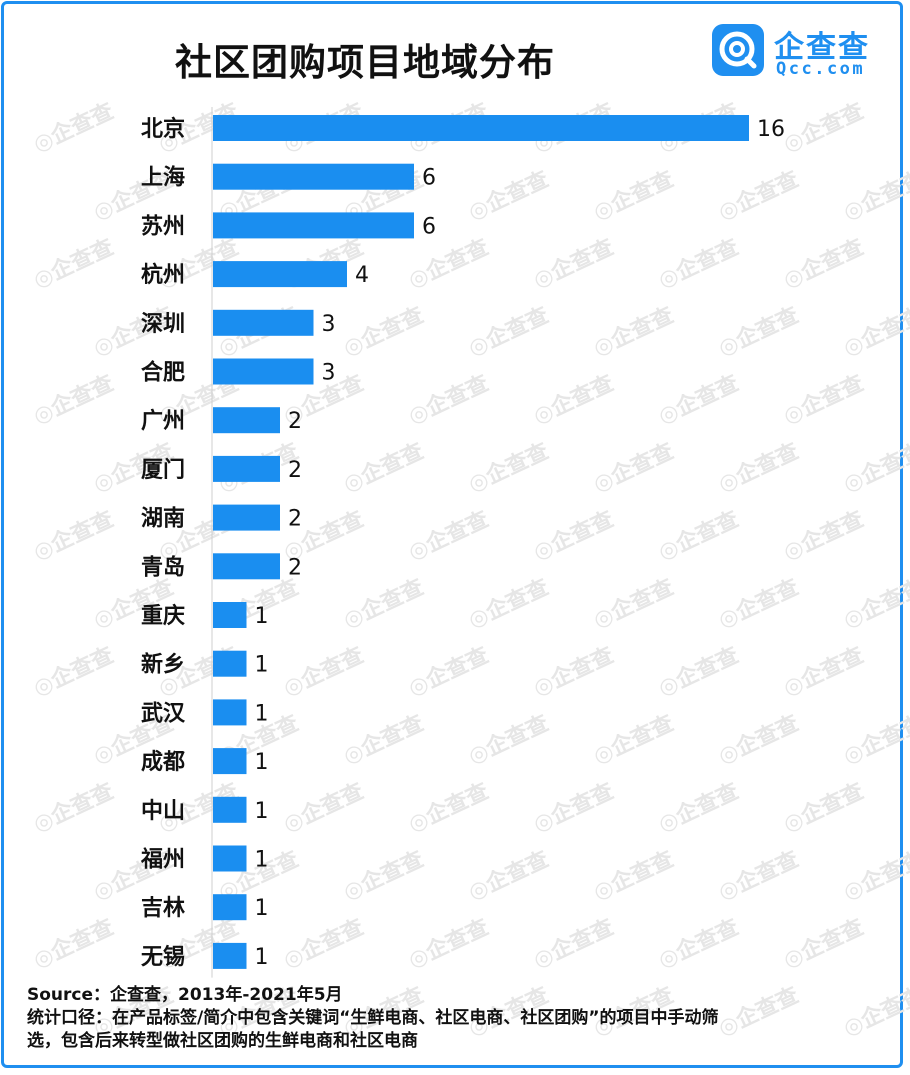 This screenshot has width=910, height=1075. Describe the element at coordinates (185, 995) in the screenshot. I see `source-note: Source：企查查，2013年-2021年5月` at that location.